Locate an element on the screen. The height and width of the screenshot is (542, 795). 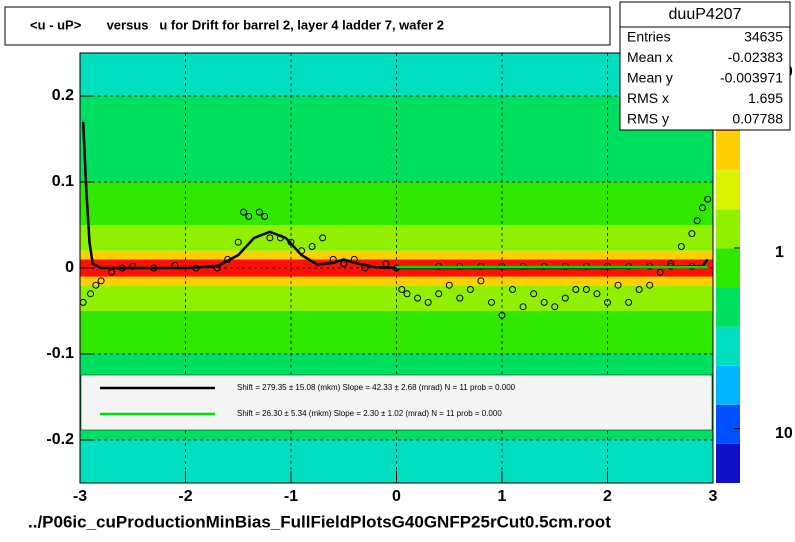
stats-box is located at coordinates (705, 66).